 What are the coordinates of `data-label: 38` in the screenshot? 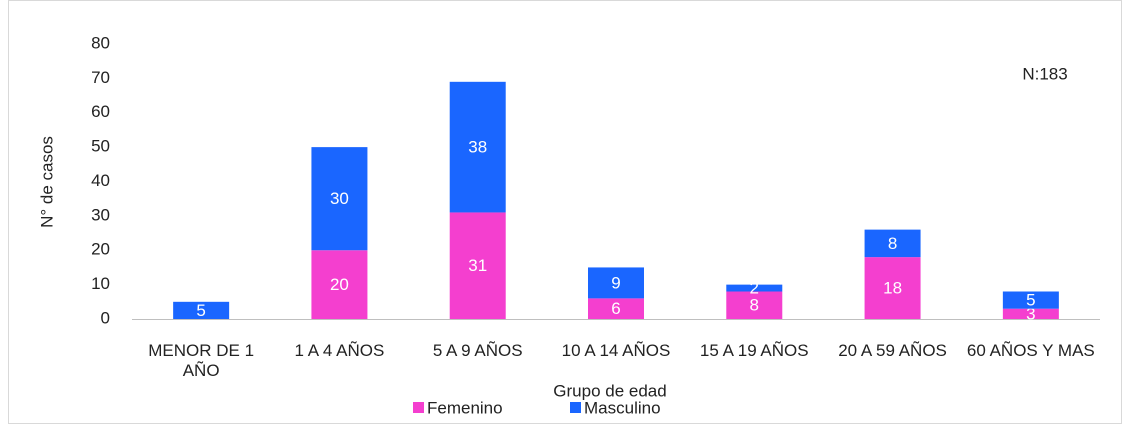 It's located at (477, 147).